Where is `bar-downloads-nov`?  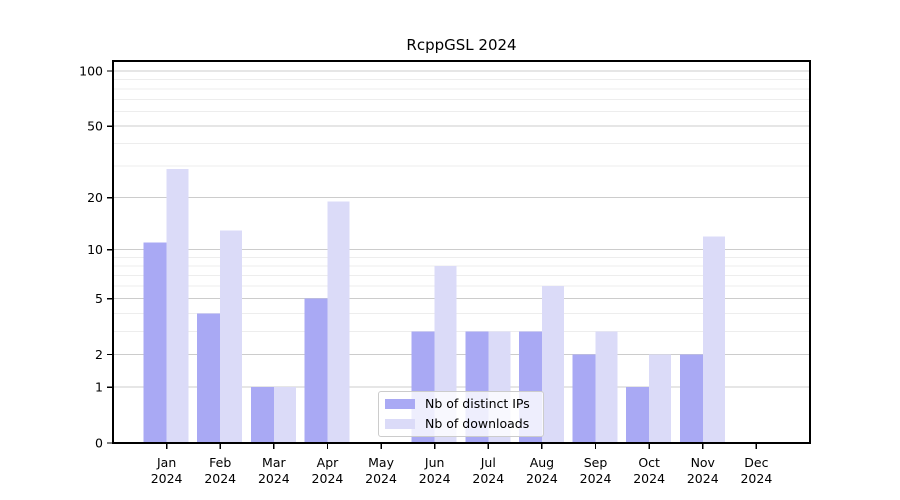
bar-downloads-nov is located at coordinates (713, 339).